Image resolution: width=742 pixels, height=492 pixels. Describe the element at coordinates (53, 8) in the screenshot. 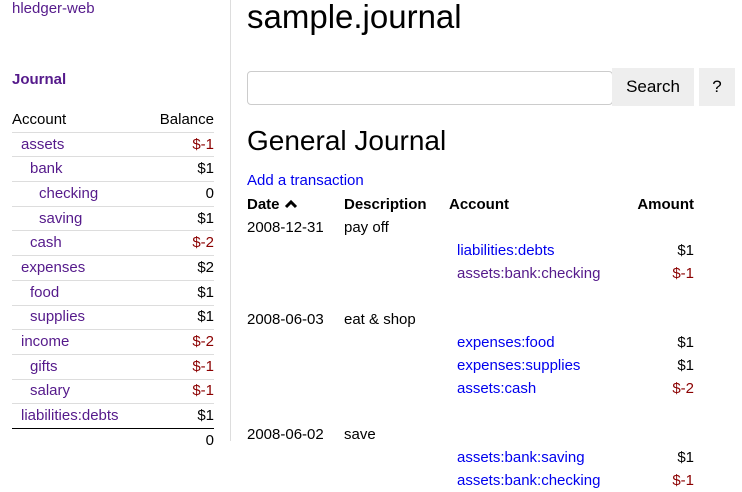

I see `brand-link: hledger-web` at that location.